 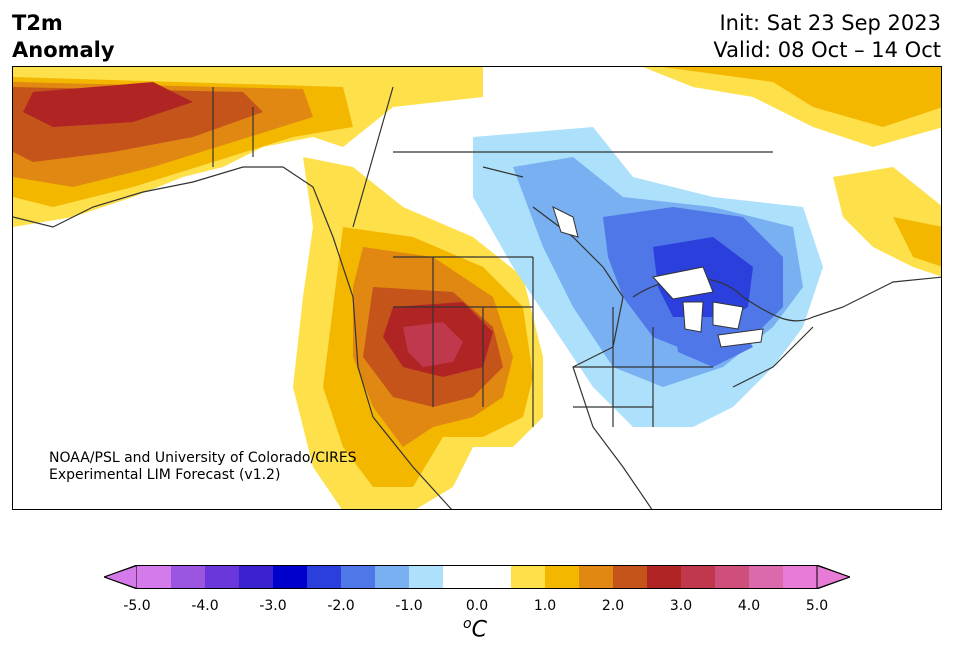 What do you see at coordinates (273, 606) in the screenshot?
I see `colorbar-tick-label: -3.0` at bounding box center [273, 606].